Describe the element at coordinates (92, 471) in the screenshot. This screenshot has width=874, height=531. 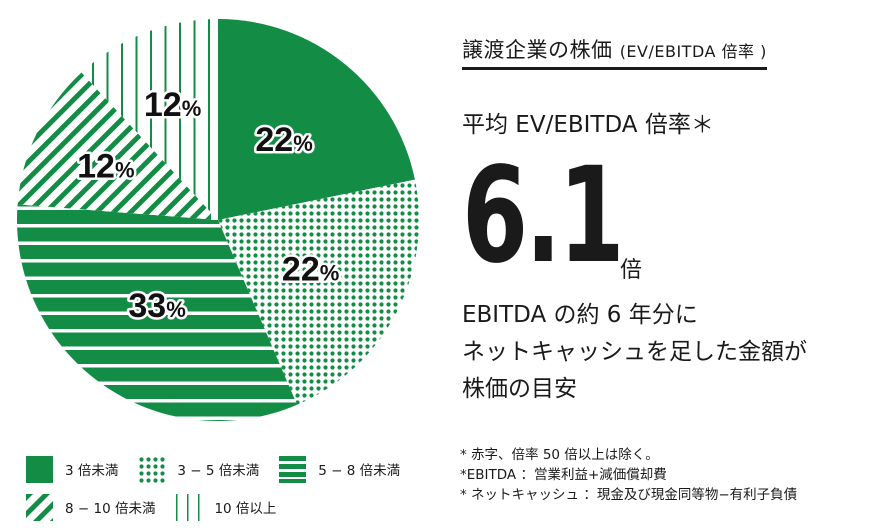
I see `legend-label: 3 倍未満` at that location.